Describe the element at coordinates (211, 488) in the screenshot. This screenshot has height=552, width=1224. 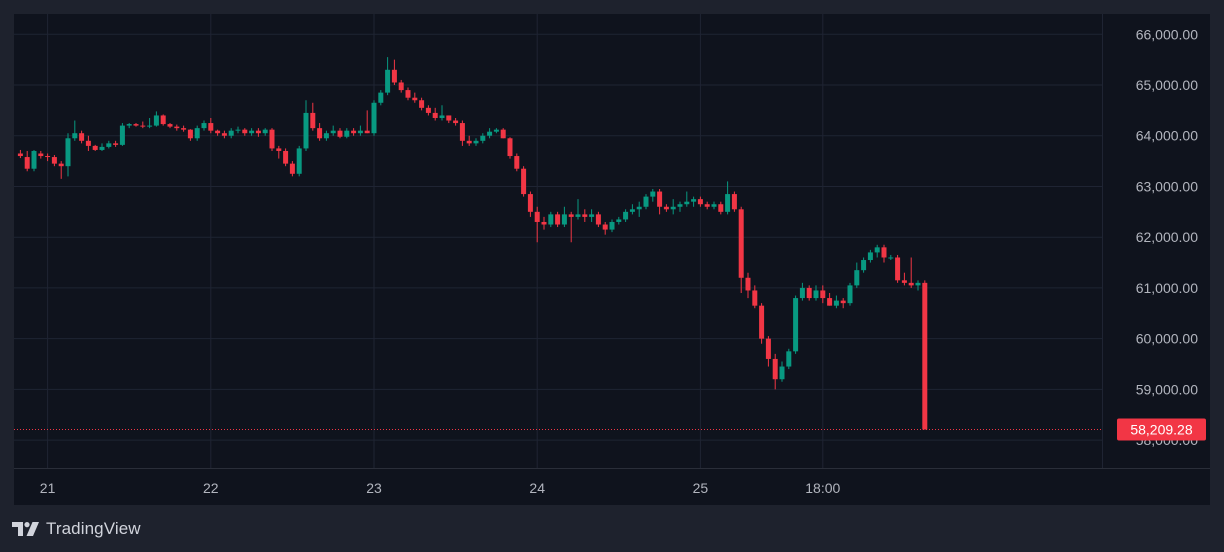
I see `x-tick-label: 22` at that location.